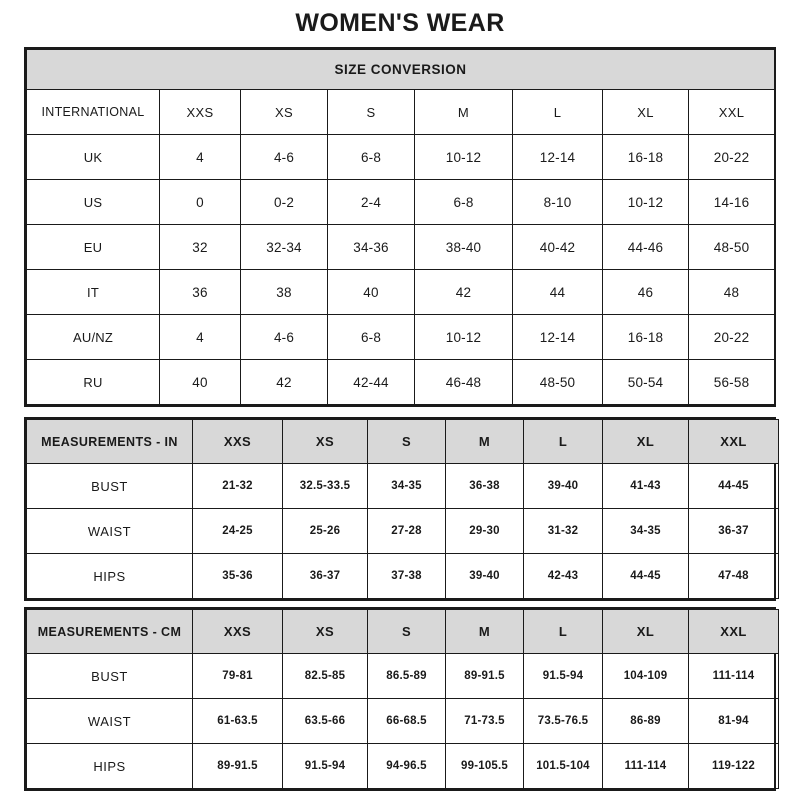 The height and width of the screenshot is (800, 800). What do you see at coordinates (463, 382) in the screenshot?
I see `cell: 46-48` at bounding box center [463, 382].